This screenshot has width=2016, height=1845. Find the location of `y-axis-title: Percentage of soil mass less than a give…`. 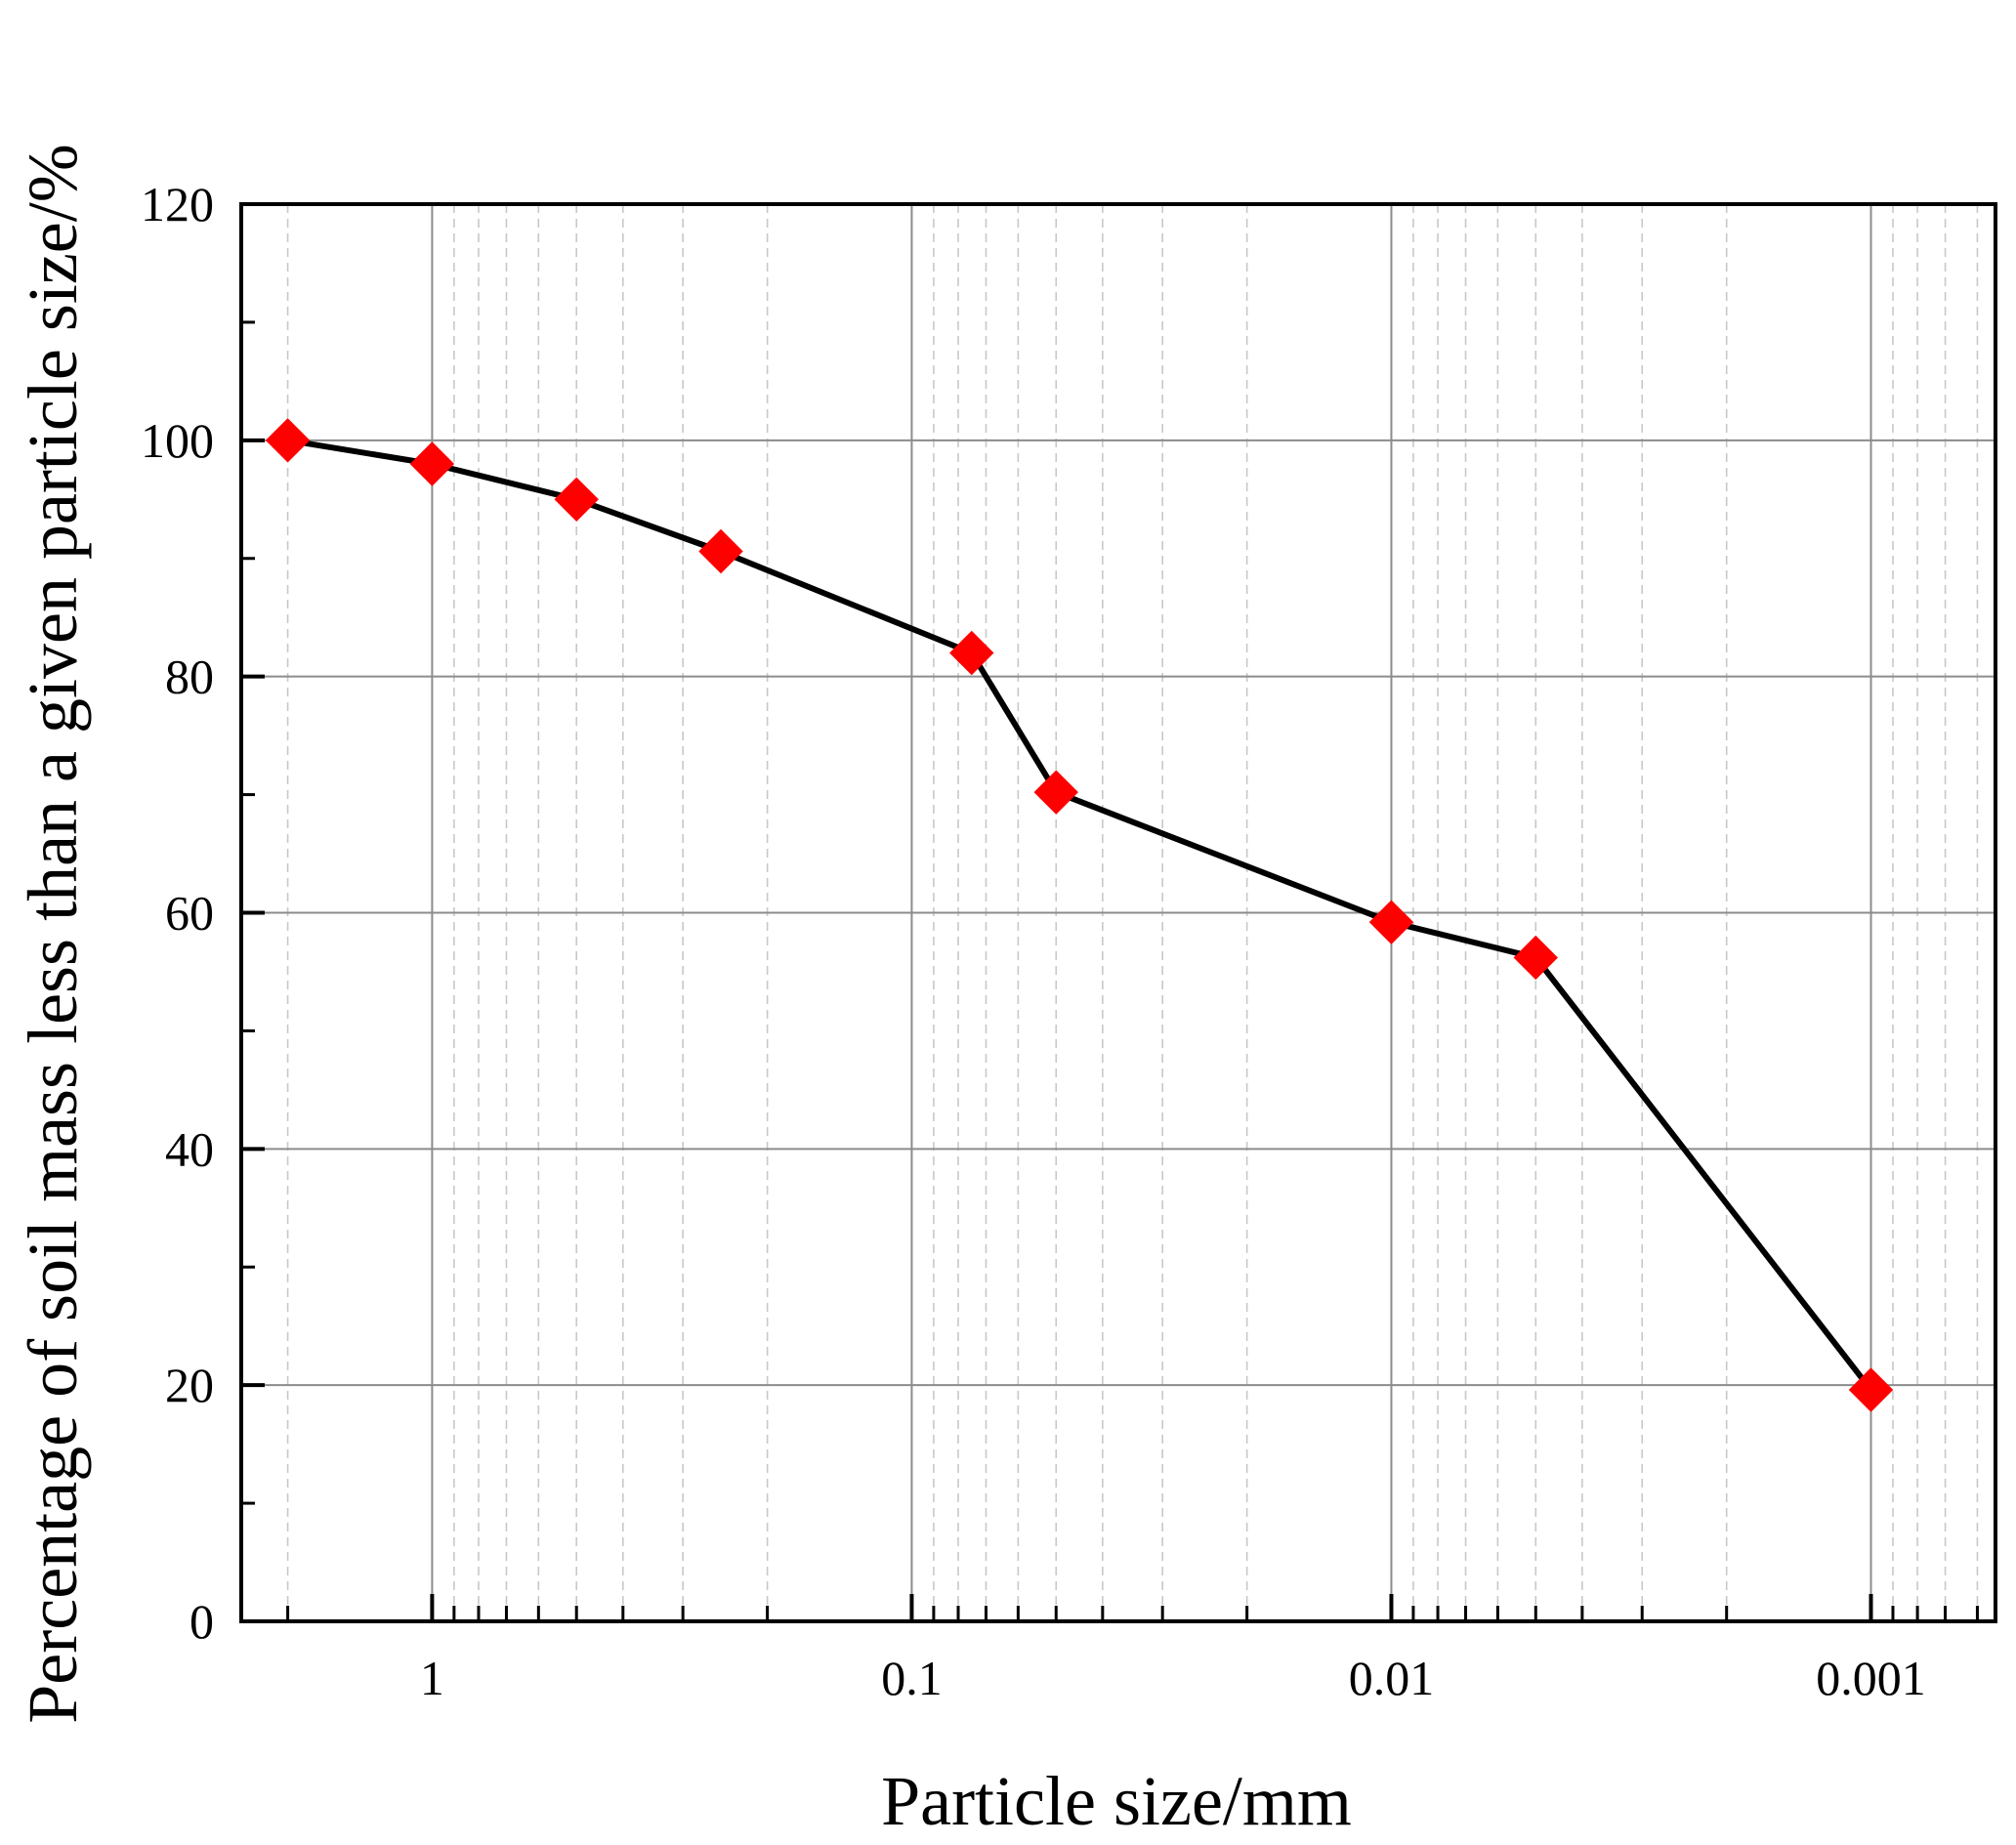

y-axis-title: Percentage of soil mass less than a give… is located at coordinates (53, 933).